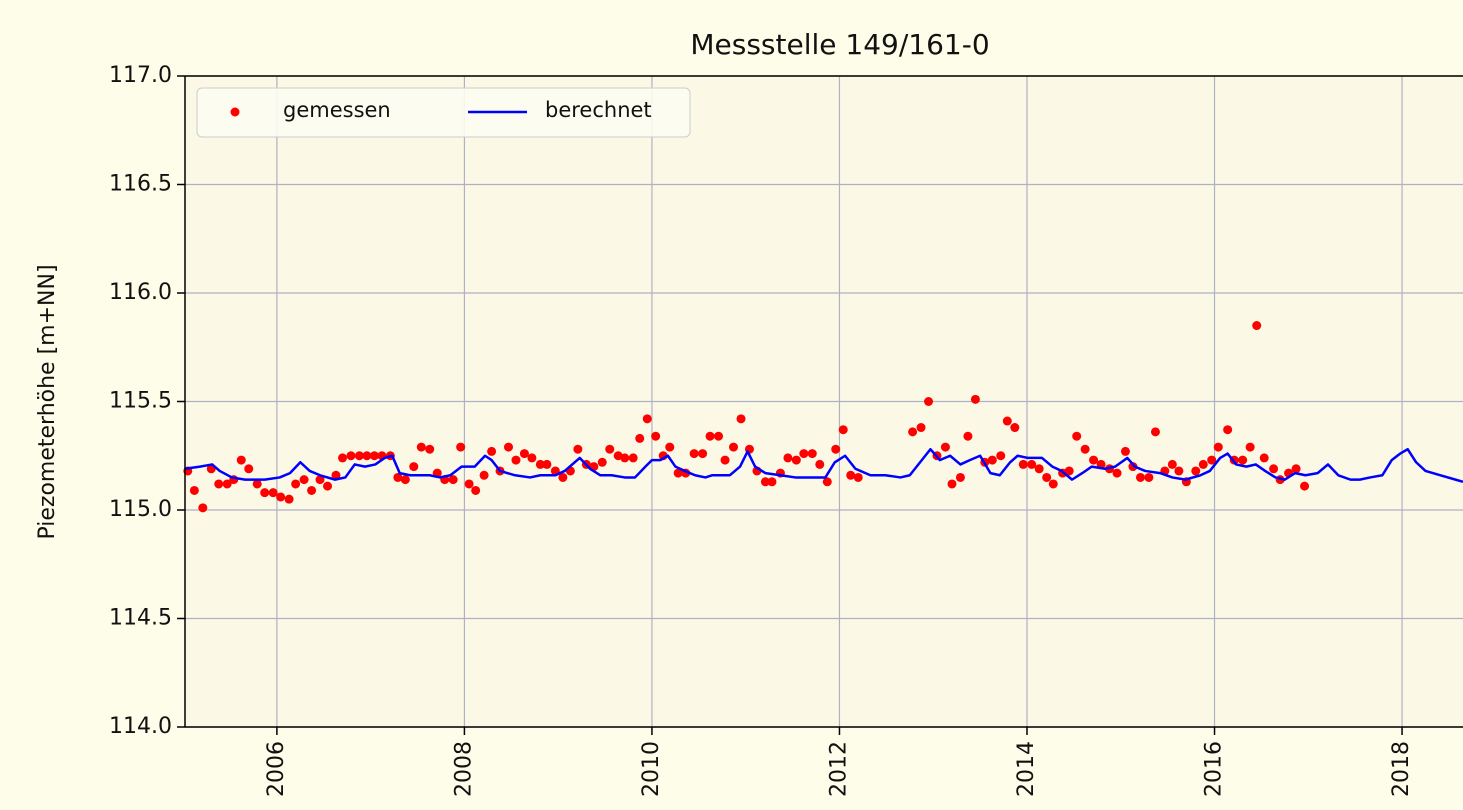 The height and width of the screenshot is (810, 1463). What do you see at coordinates (235, 112) in the screenshot?
I see `legend-marker` at bounding box center [235, 112].